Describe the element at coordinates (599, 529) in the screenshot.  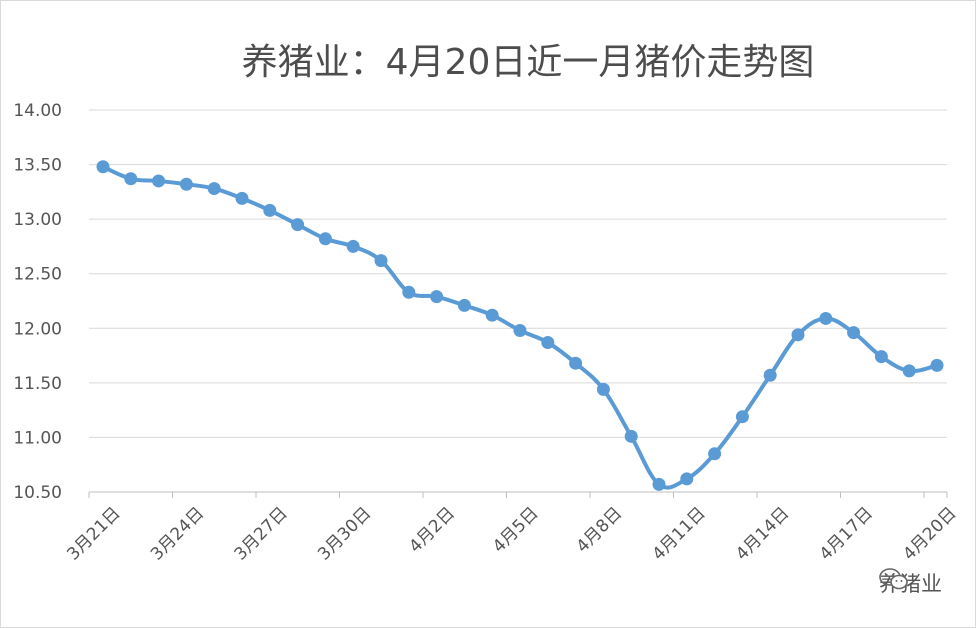
I see `x-tick-label: 4月8日` at that location.